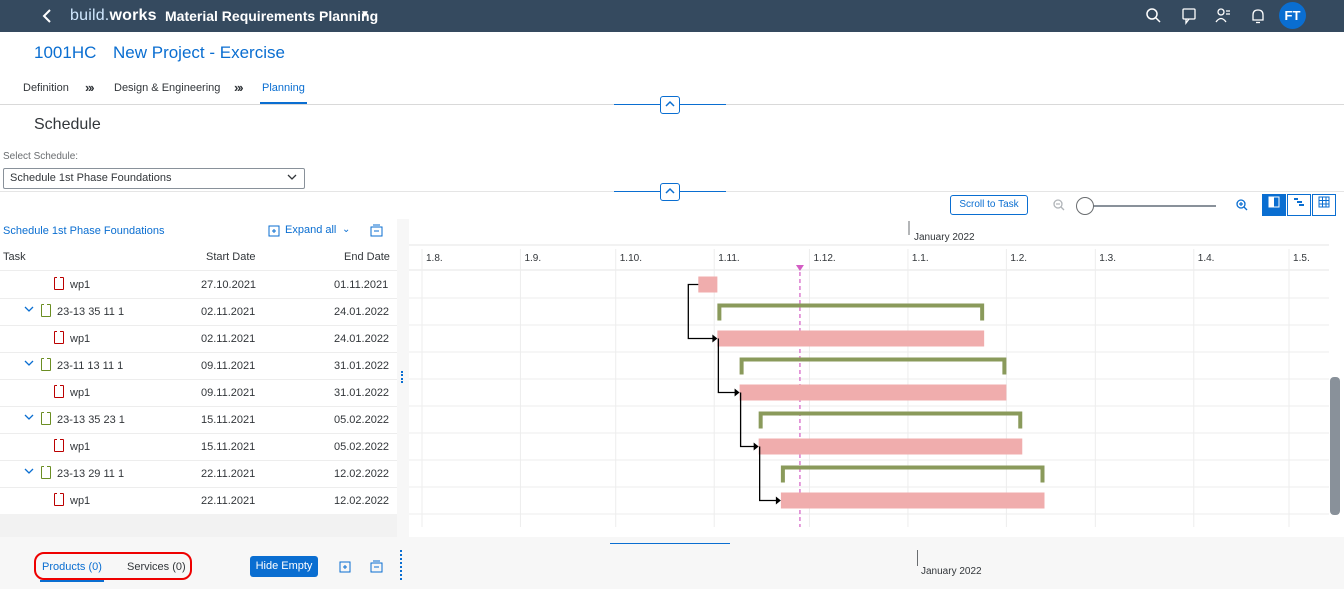 This screenshot has width=1344, height=589. Describe the element at coordinates (1223, 16) in the screenshot. I see `collaboration-icon` at that location.